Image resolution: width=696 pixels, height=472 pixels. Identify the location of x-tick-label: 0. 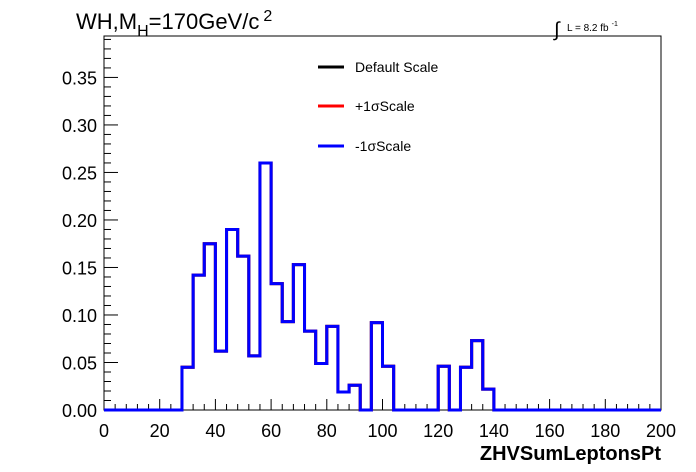
(104, 431).